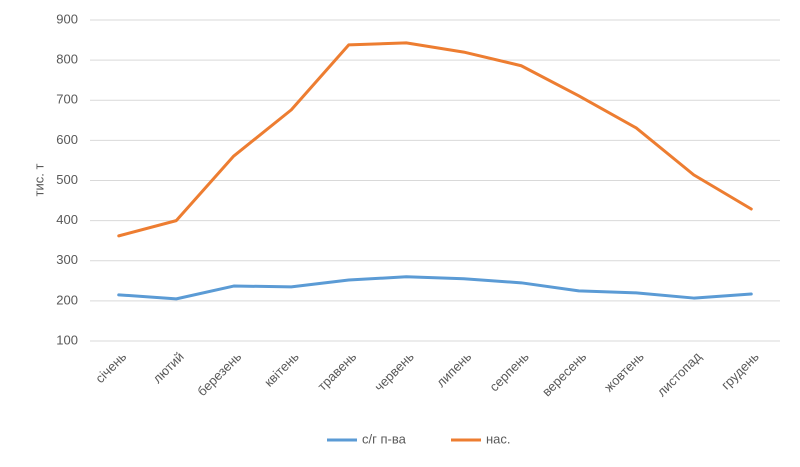 The image size is (800, 467). Describe the element at coordinates (564, 374) in the screenshot. I see `x-tick-label: вересень` at that location.